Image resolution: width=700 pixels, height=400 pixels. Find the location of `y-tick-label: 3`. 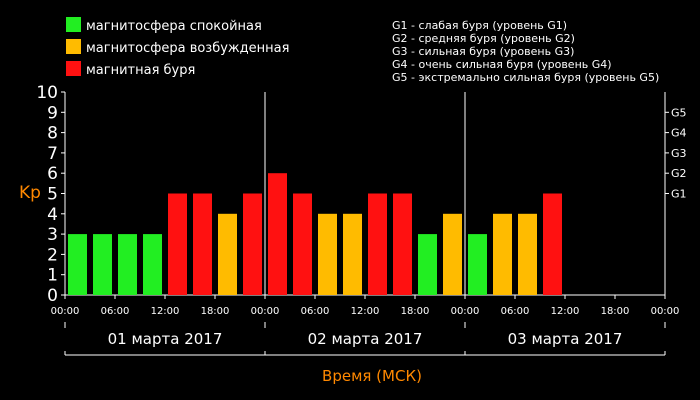

y-tick-label: 3 is located at coordinates (52, 235).